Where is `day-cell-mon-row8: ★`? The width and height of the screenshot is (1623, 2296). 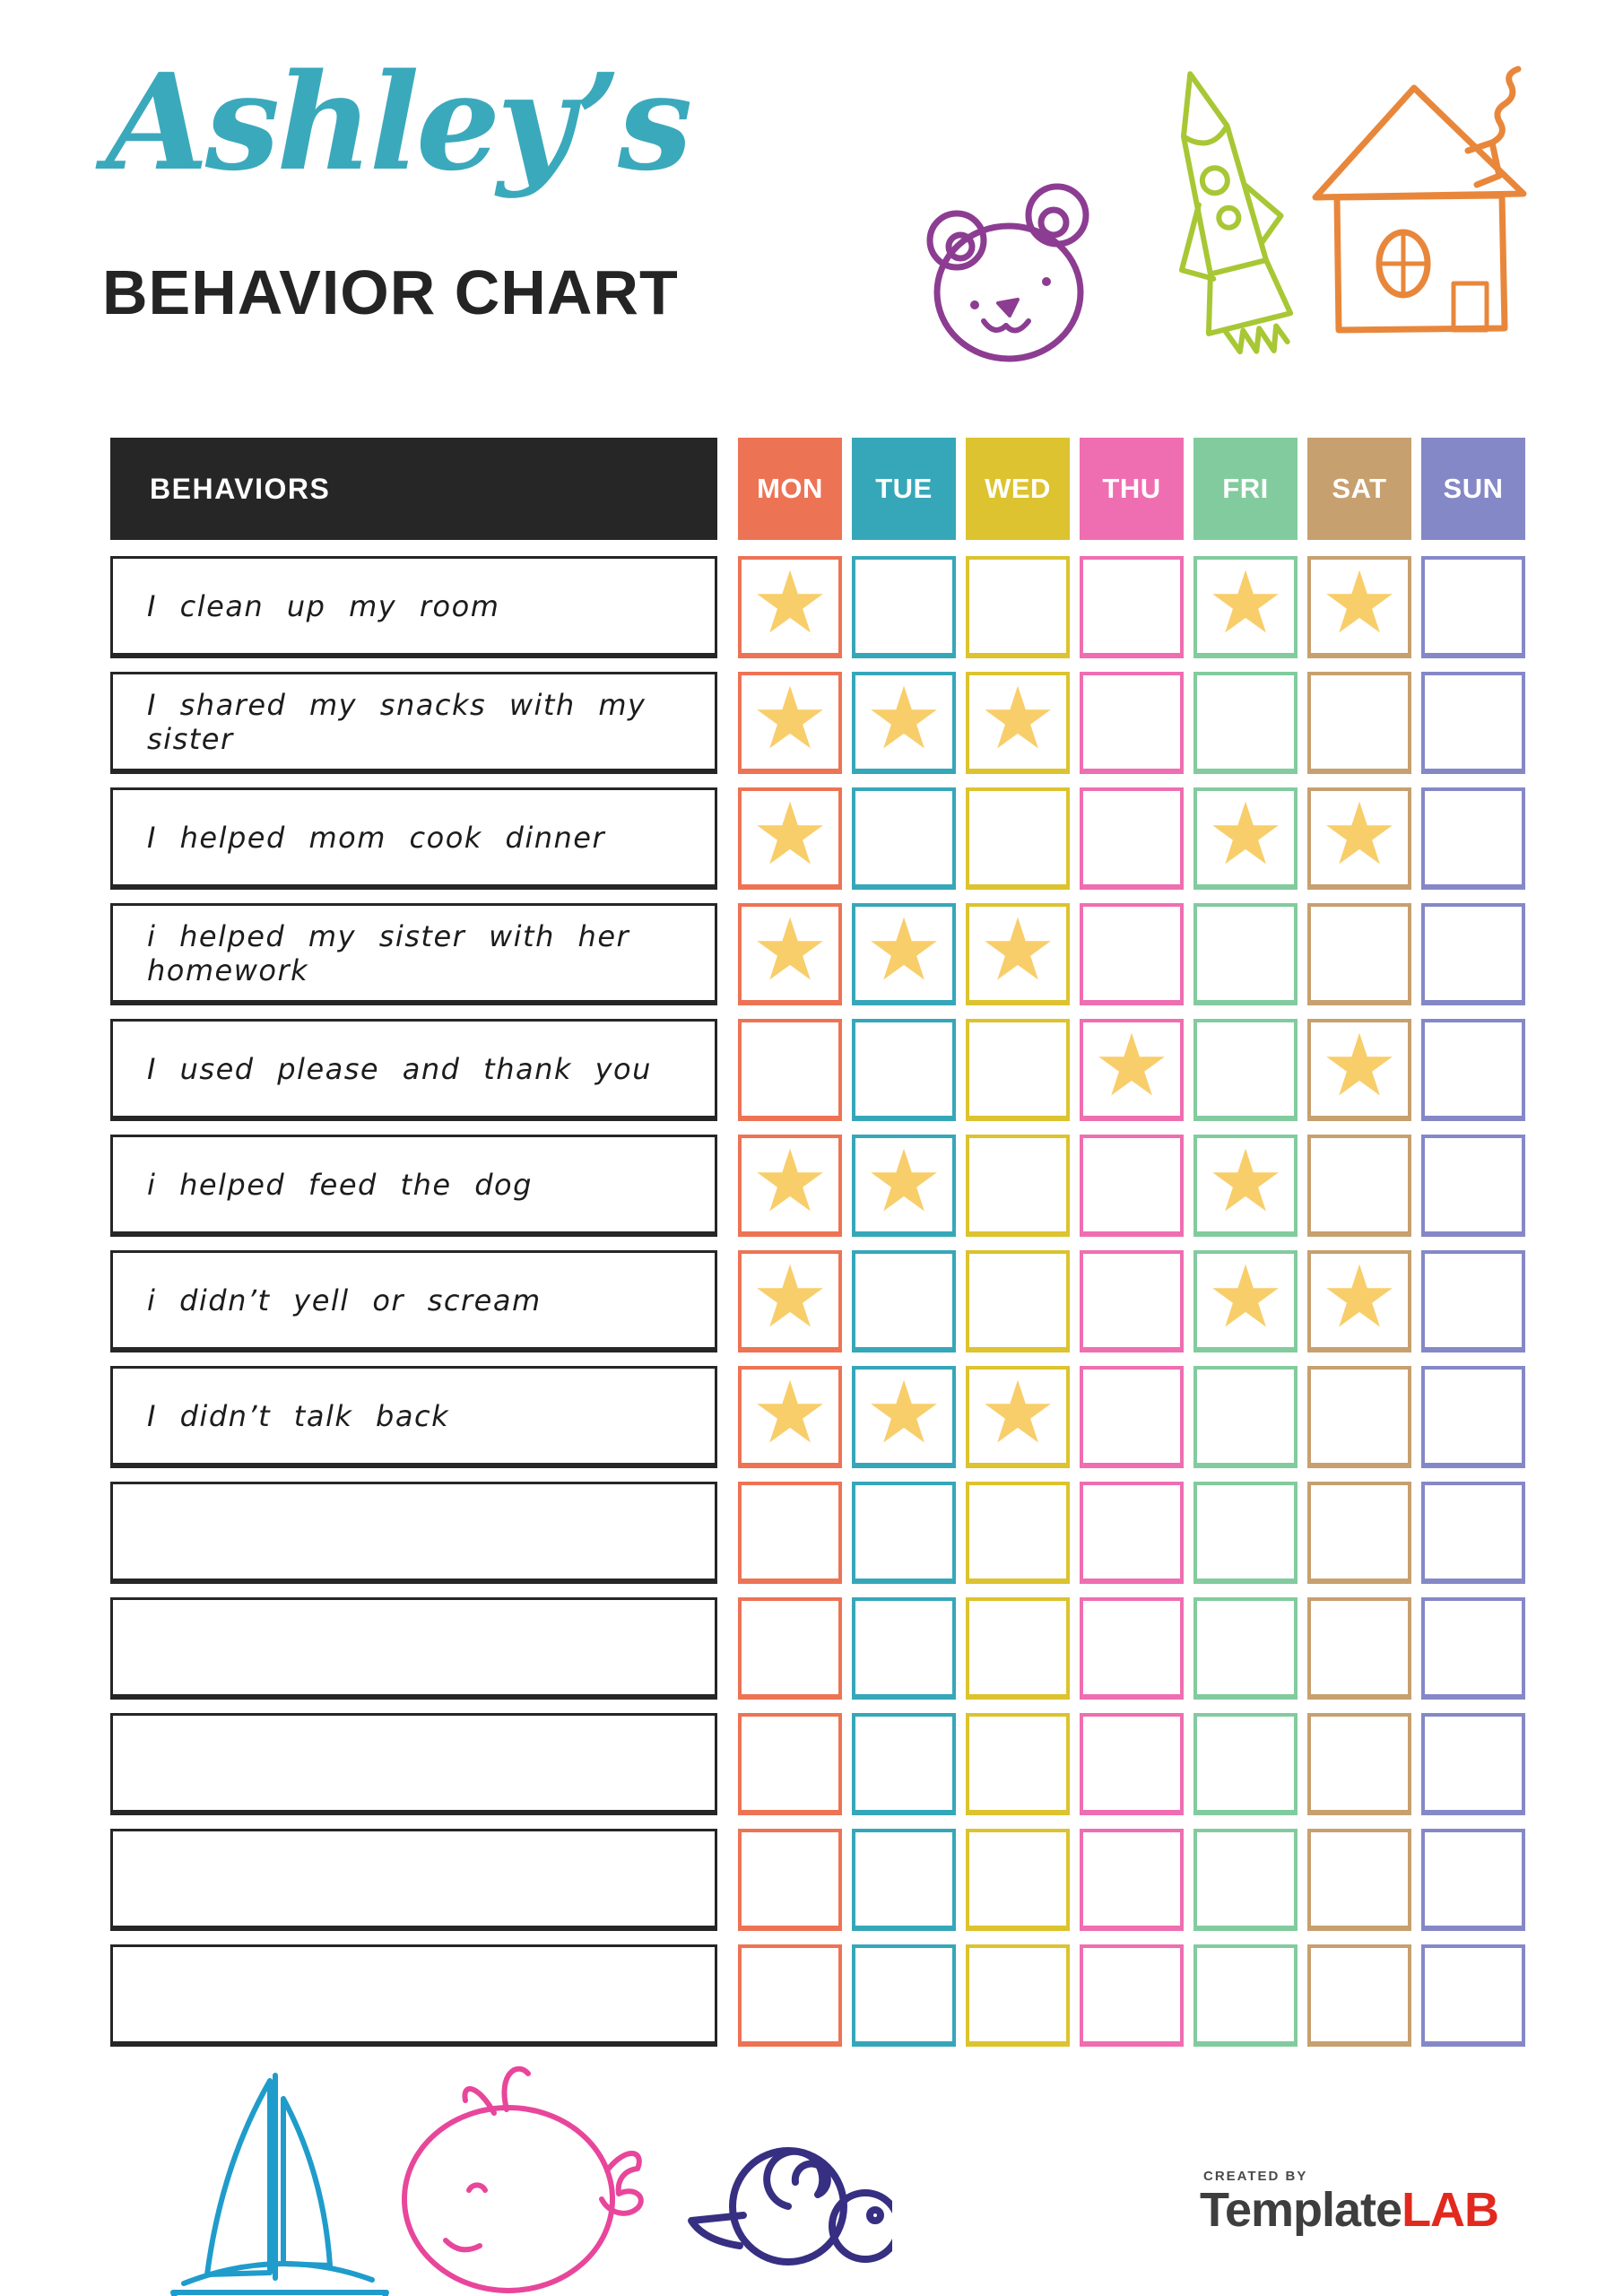 day-cell-mon-row8: ★ is located at coordinates (790, 1417).